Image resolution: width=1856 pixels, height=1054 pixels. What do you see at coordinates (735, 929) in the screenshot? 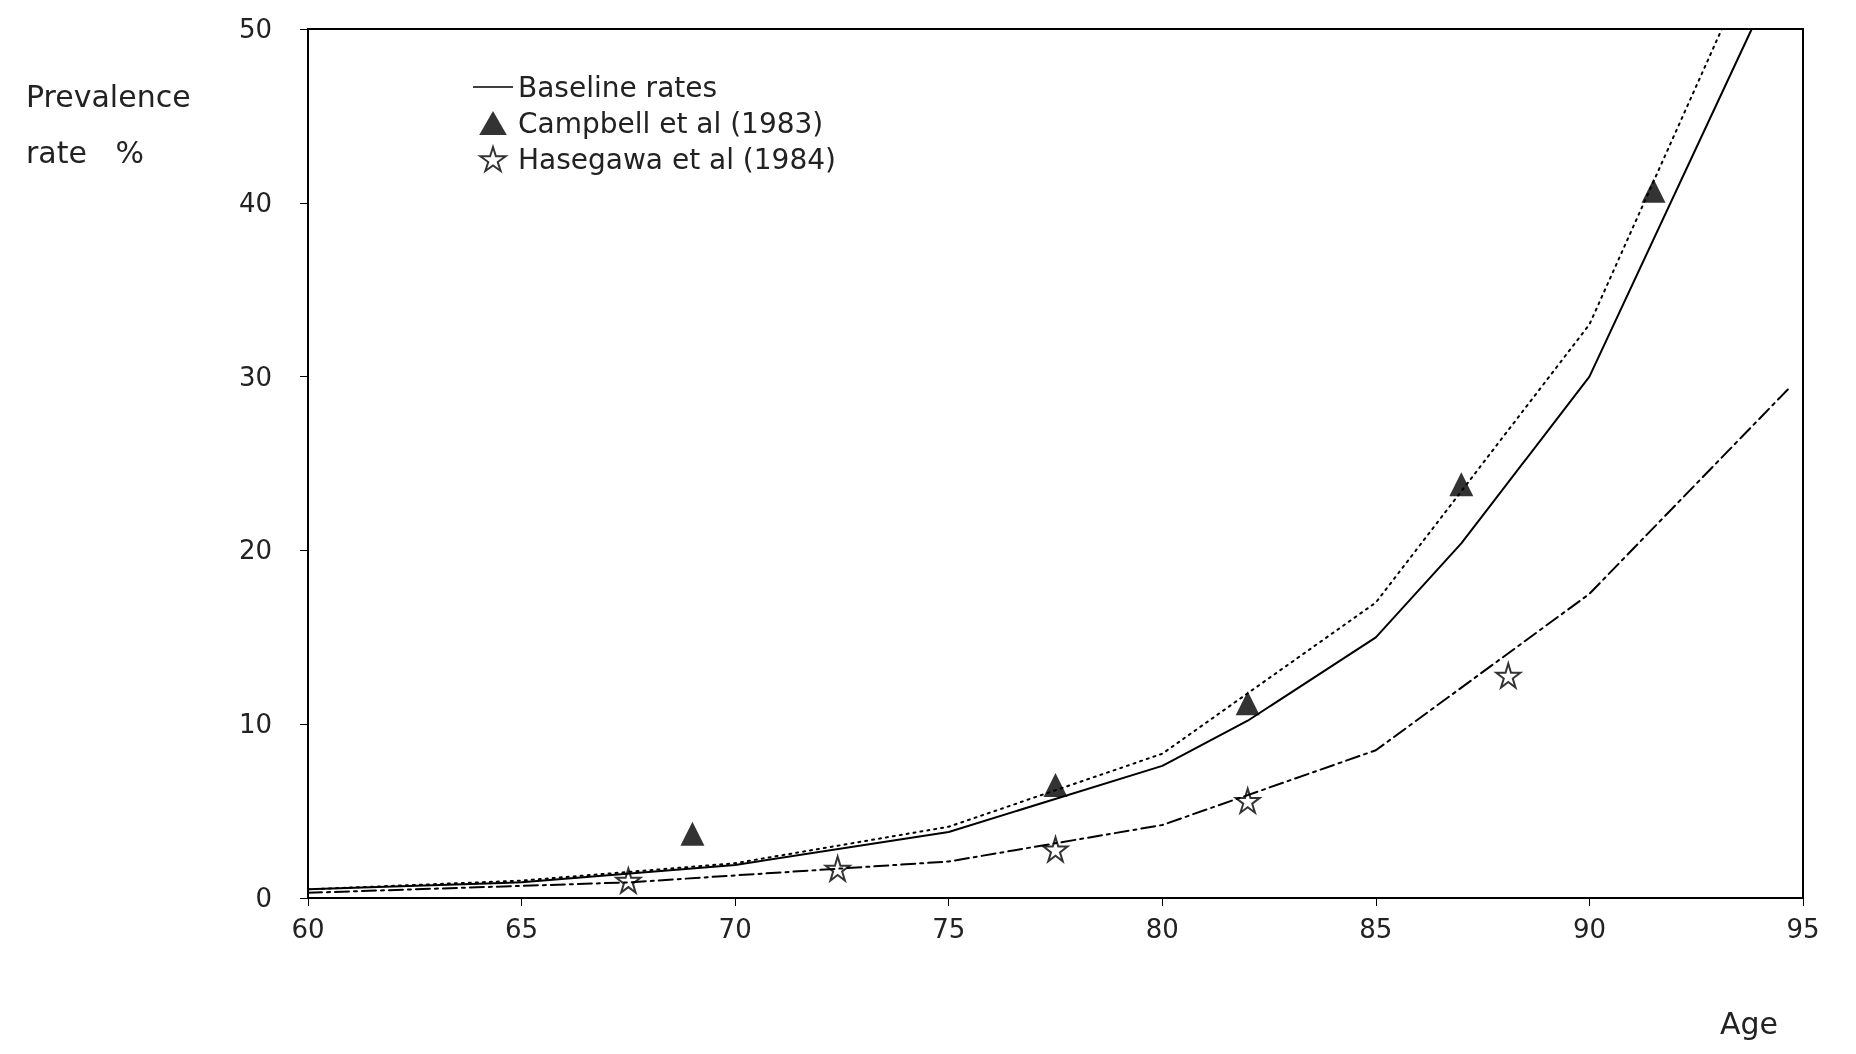
I see `x-tick-label: 70` at bounding box center [735, 929].